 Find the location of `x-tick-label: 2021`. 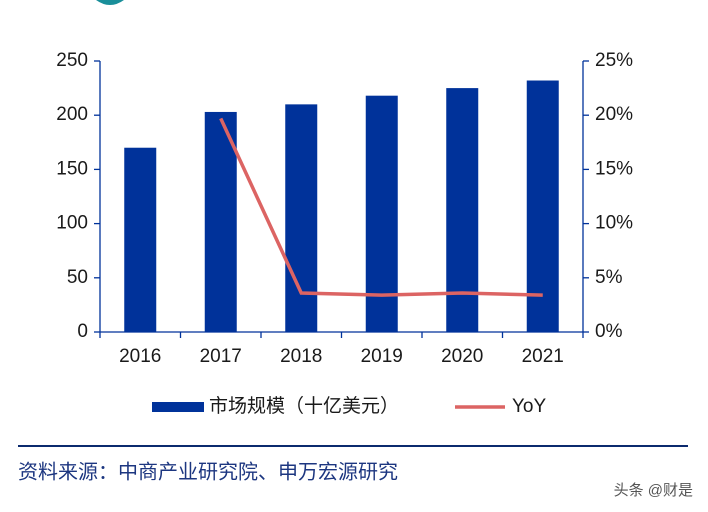

x-tick-label: 2021 is located at coordinates (543, 356).